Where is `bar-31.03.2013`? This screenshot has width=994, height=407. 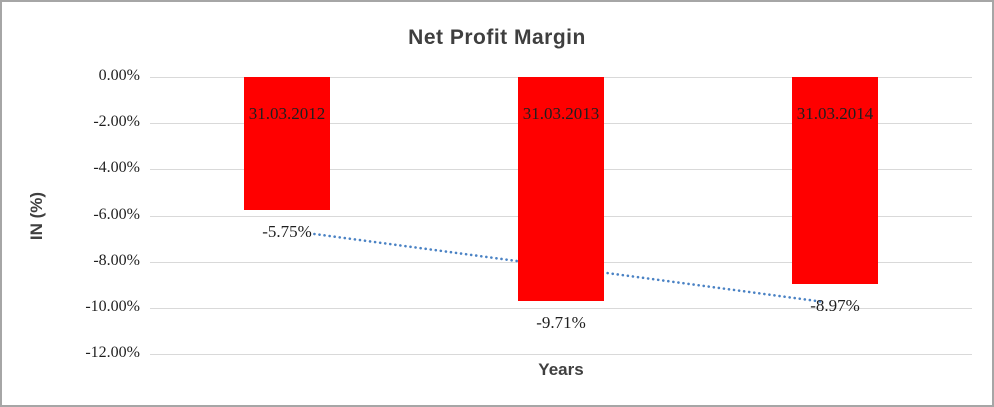
bar-31.03.2013 is located at coordinates (561, 189).